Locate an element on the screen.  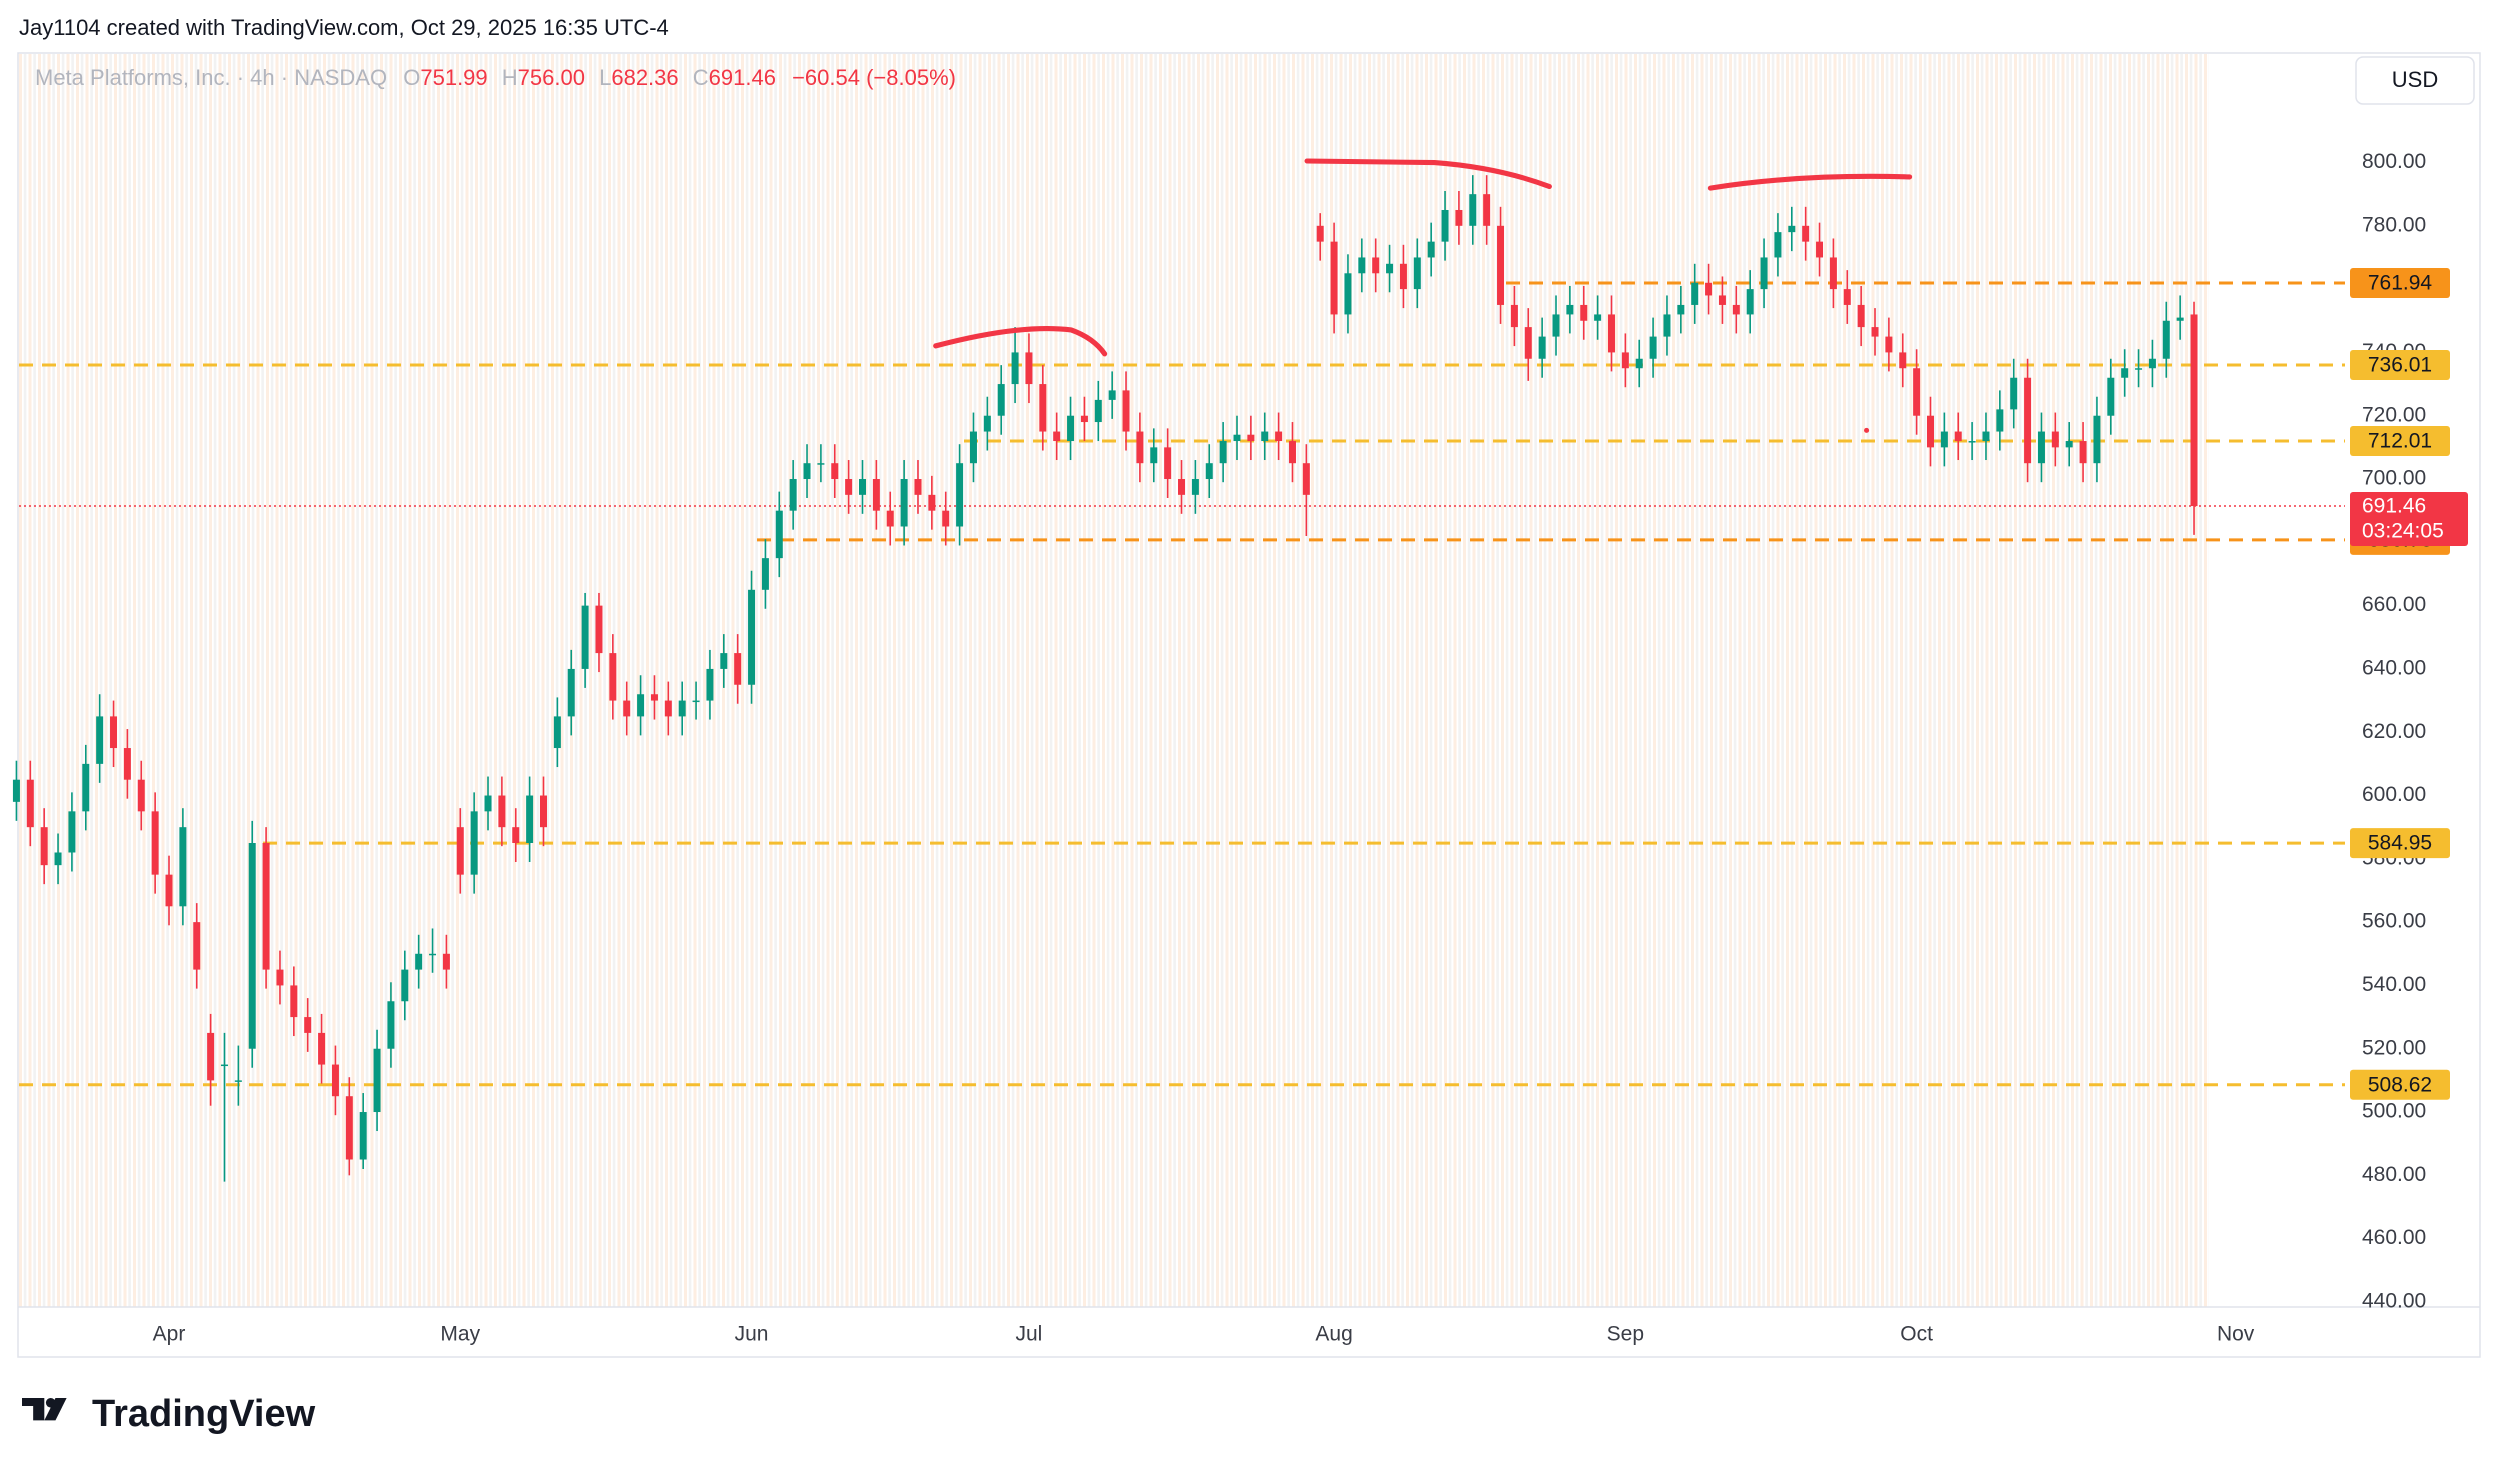
x-tick-label: Nov is located at coordinates (2236, 1334).